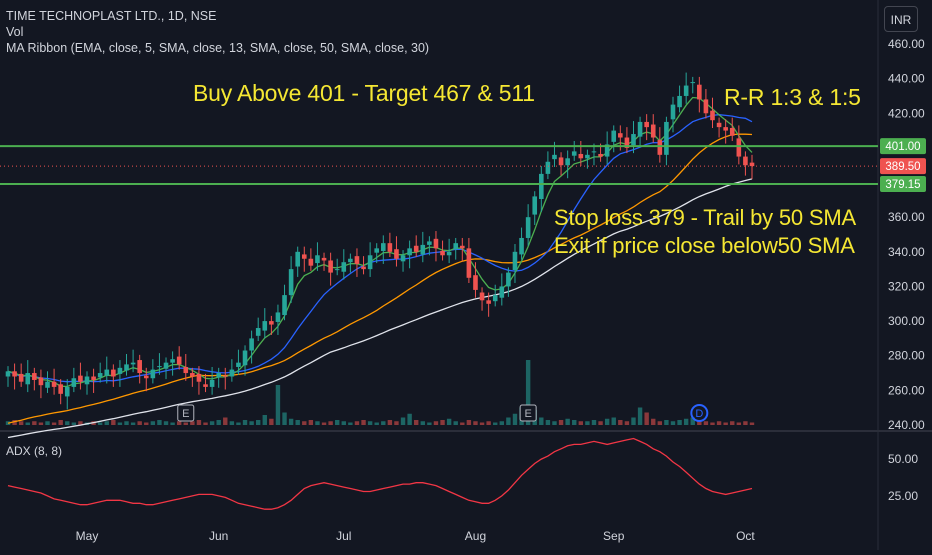  Describe the element at coordinates (704, 245) in the screenshot. I see `exit-annotation: Exit if price close below50 SMA` at that location.